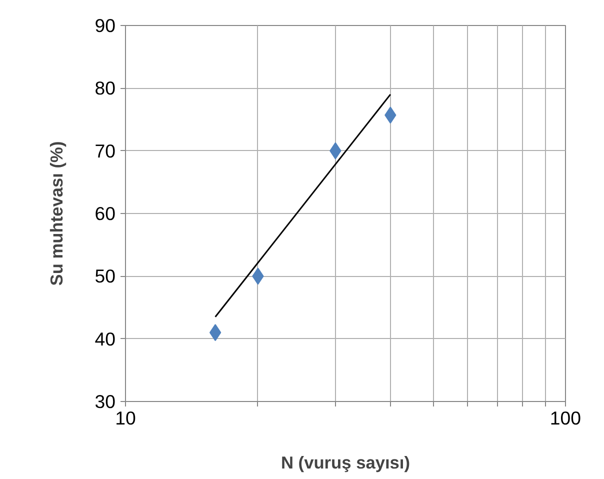  Describe the element at coordinates (566, 418) in the screenshot. I see `x-tick-label: 100` at that location.